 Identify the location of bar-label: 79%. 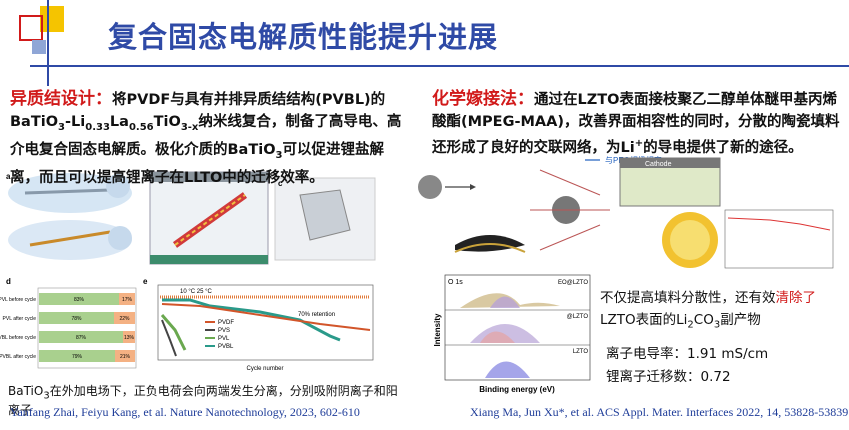
(77, 357).